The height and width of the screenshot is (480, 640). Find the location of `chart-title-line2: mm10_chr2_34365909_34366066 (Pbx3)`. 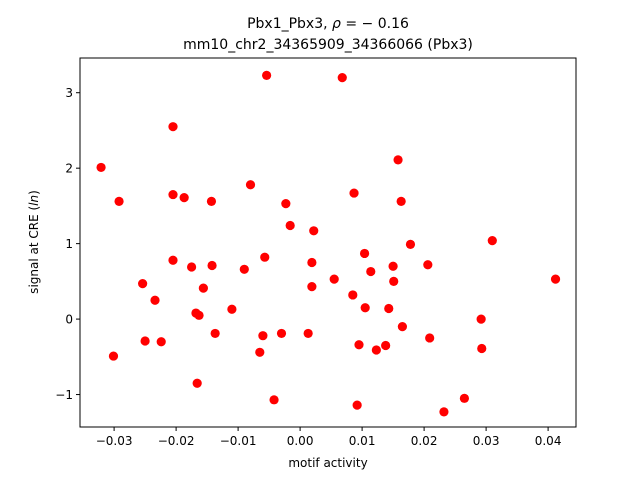

chart-title-line2: mm10_chr2_34365909_34366066 (Pbx3) is located at coordinates (328, 45).